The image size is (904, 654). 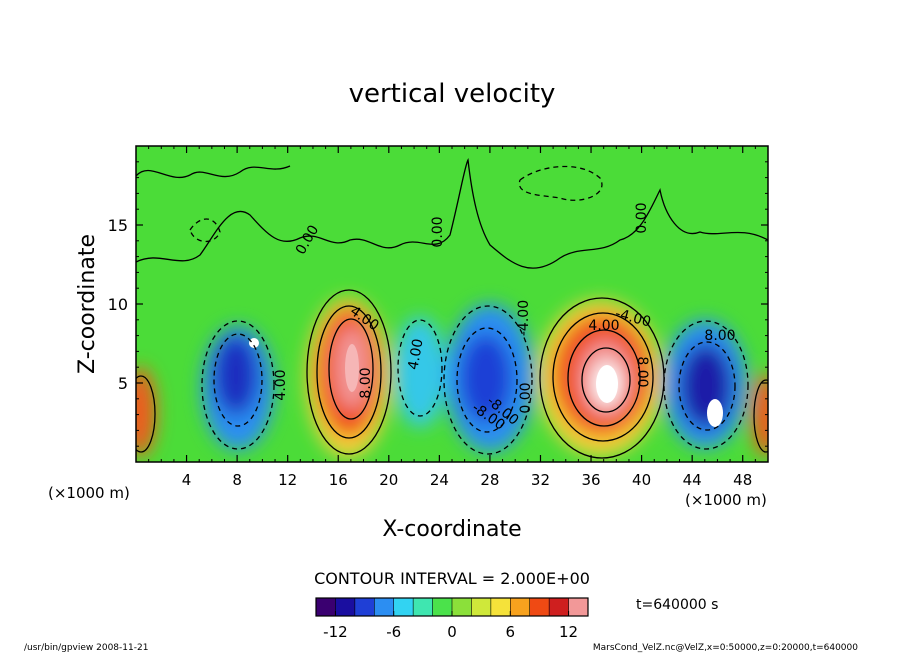 I want to click on colorbar-tick-label: 6, so click(x=511, y=632).